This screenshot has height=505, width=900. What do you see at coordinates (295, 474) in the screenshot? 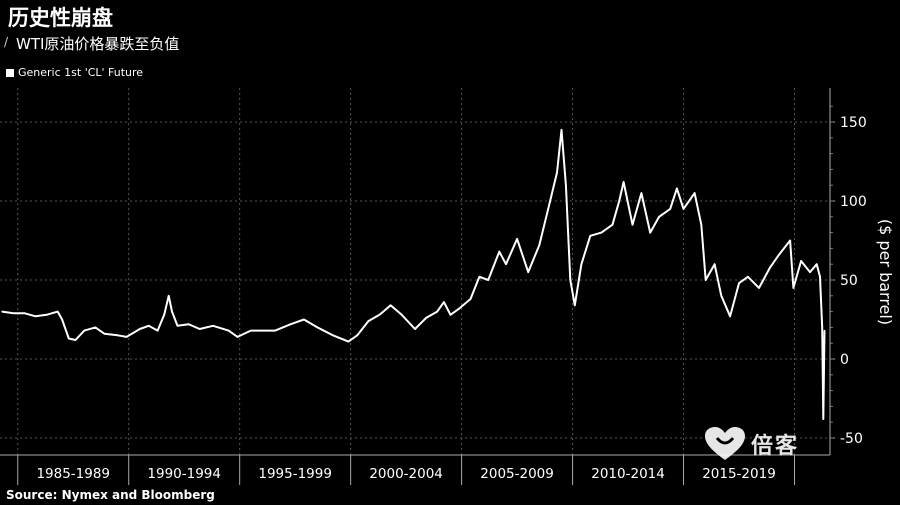
I see `x-tick-label: 1995-1999` at bounding box center [295, 474].